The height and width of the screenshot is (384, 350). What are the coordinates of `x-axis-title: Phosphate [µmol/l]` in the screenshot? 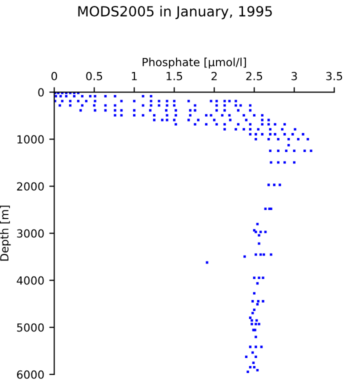 It's located at (194, 63).